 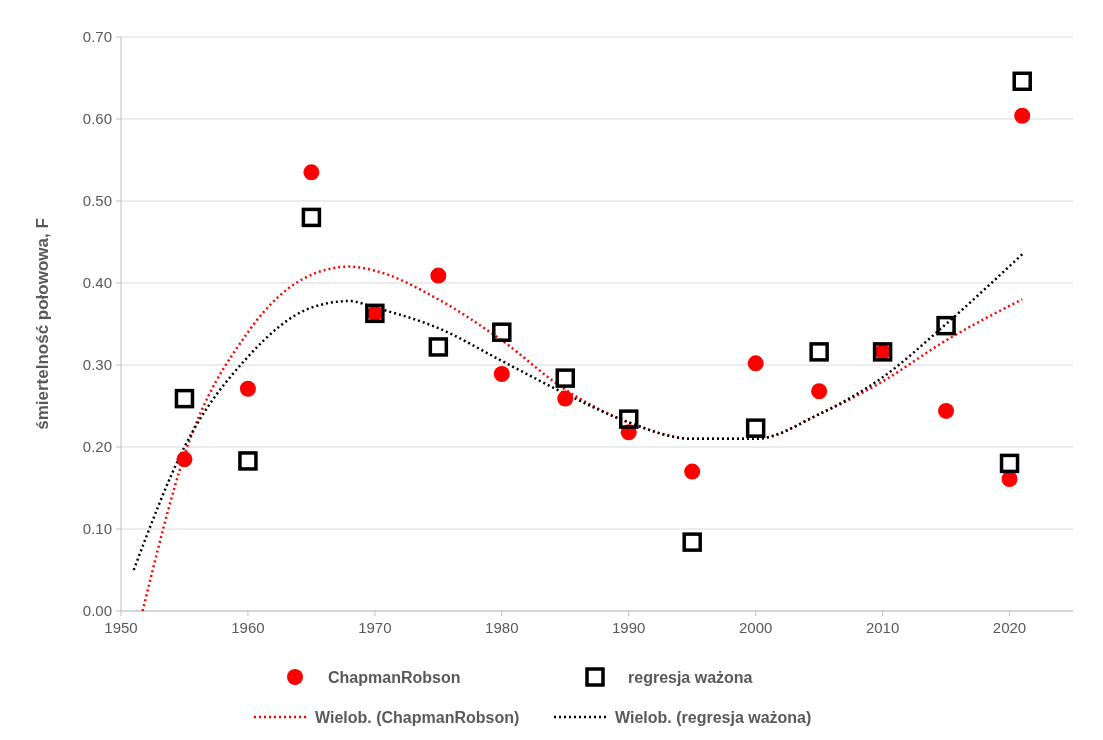 I want to click on y-tick-label: 0.20, so click(x=97, y=446).